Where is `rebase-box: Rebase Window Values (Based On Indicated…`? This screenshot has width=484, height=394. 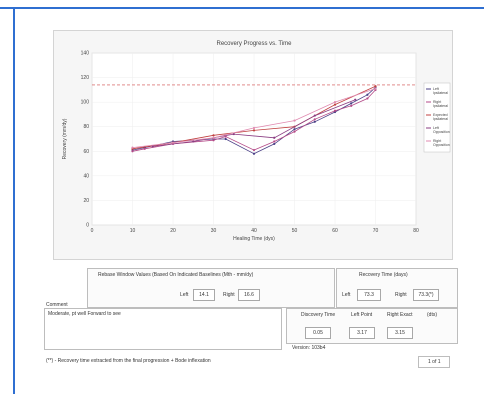 rebase-box: Rebase Window Values (Based On Indicated… is located at coordinates (211, 288).